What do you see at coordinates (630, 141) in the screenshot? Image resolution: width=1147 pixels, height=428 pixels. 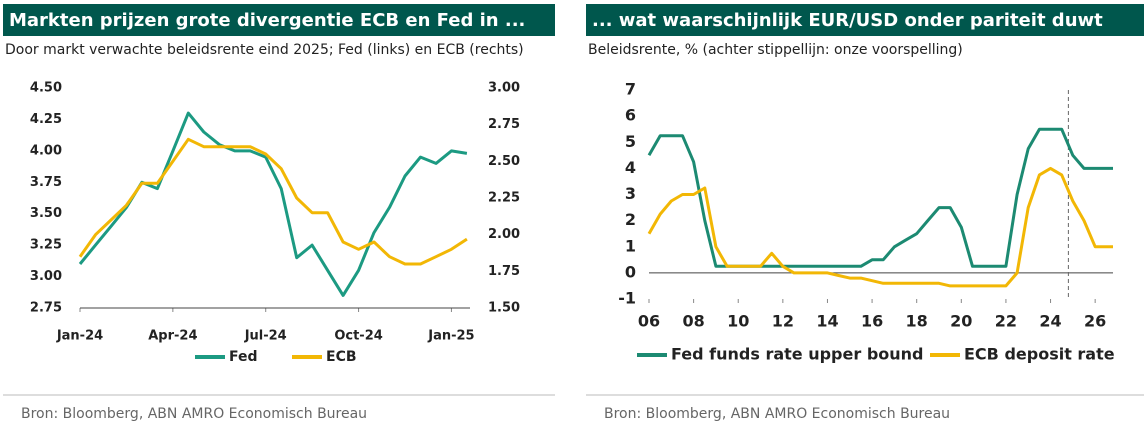 I see `y-tick-label: 5` at bounding box center [630, 141].